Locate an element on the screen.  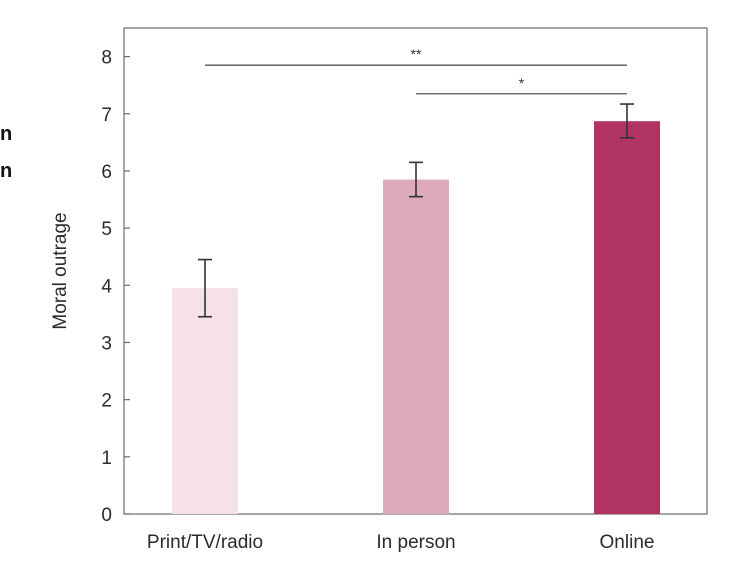
y-tick-label-1: 1 is located at coordinates (106, 458).